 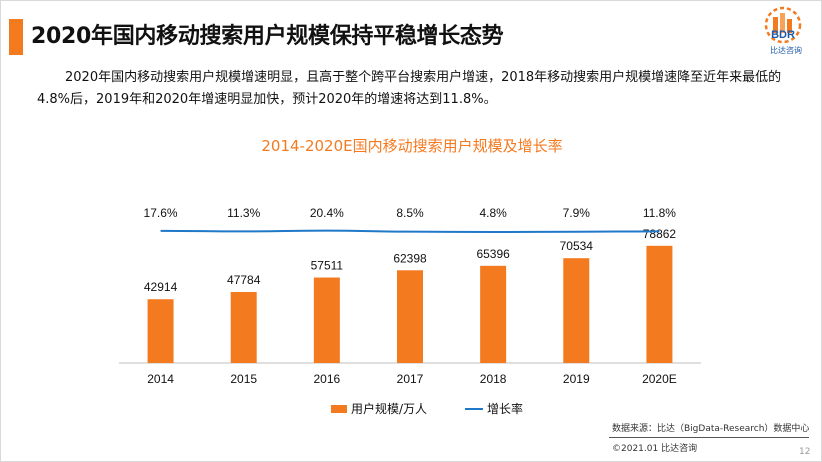 I want to click on x-tick-label: 2015, so click(x=243, y=379).